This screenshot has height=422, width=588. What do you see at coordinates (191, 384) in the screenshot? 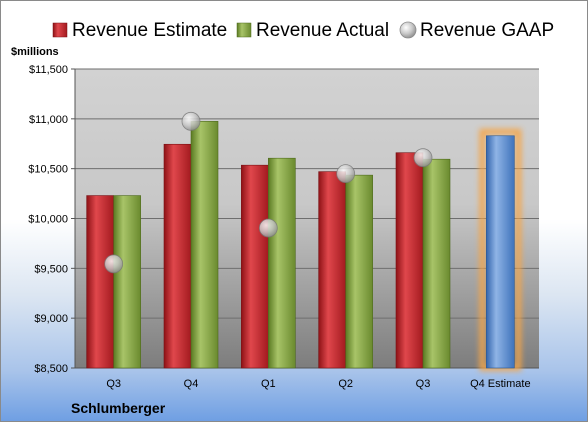
I see `x-tick-label: Q4` at bounding box center [191, 384].